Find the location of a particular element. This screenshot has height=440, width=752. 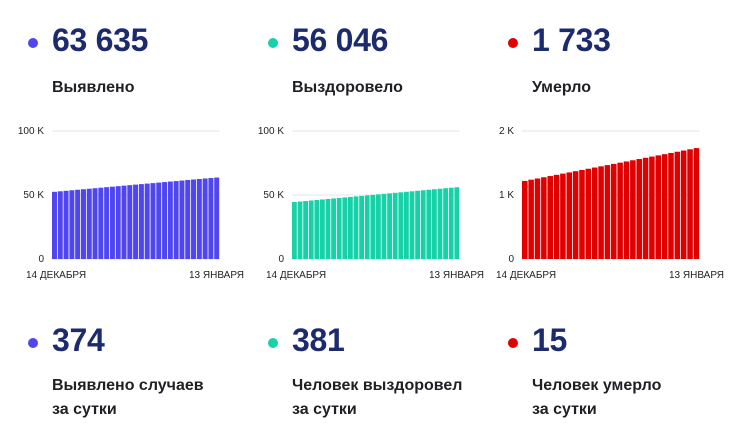

total-recovered-label: Выздоровело is located at coordinates (347, 87).